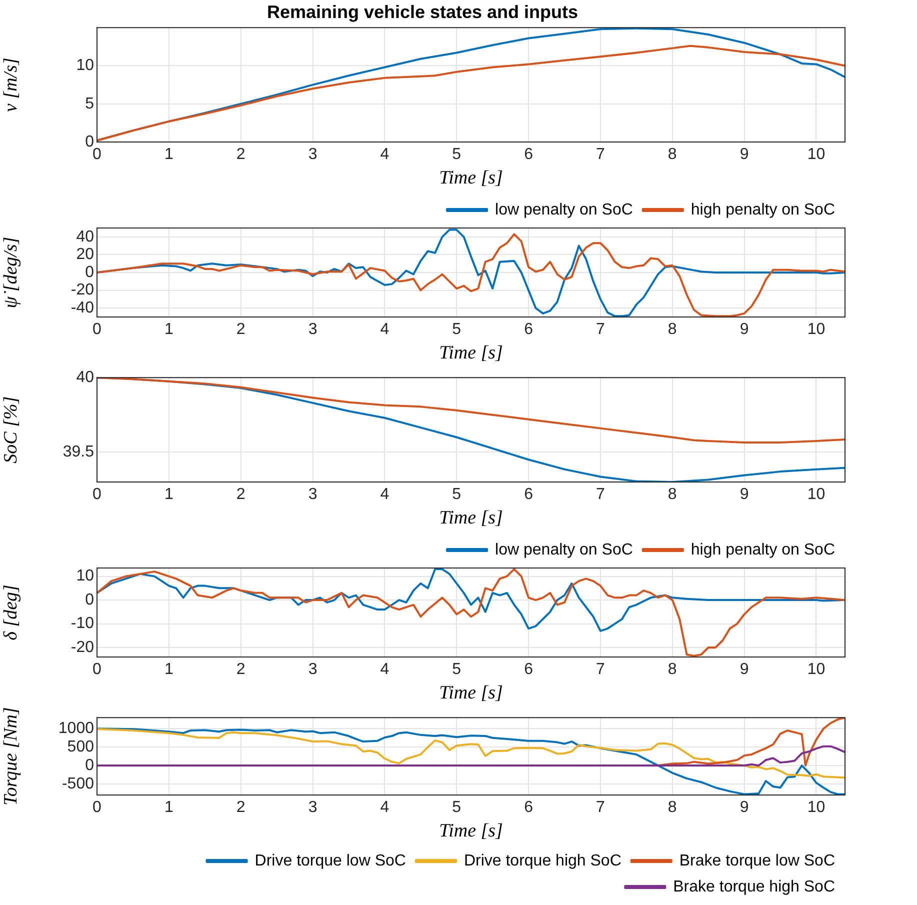 The image size is (917, 905). What do you see at coordinates (11, 430) in the screenshot?
I see `y-axis-title: SoC [%]` at bounding box center [11, 430].